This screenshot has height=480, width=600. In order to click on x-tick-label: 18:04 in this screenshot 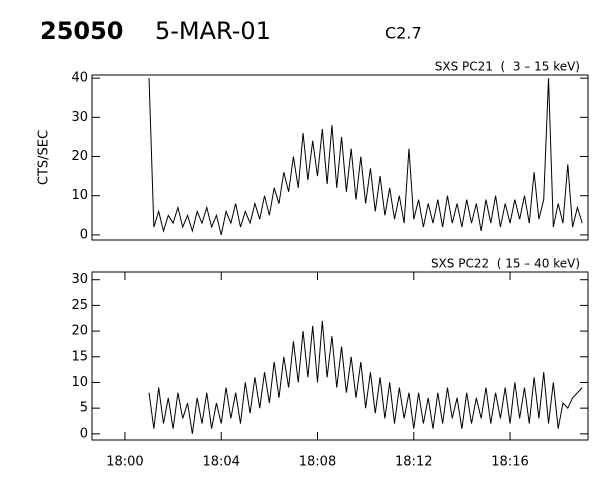, I will do `click(220, 462)`.